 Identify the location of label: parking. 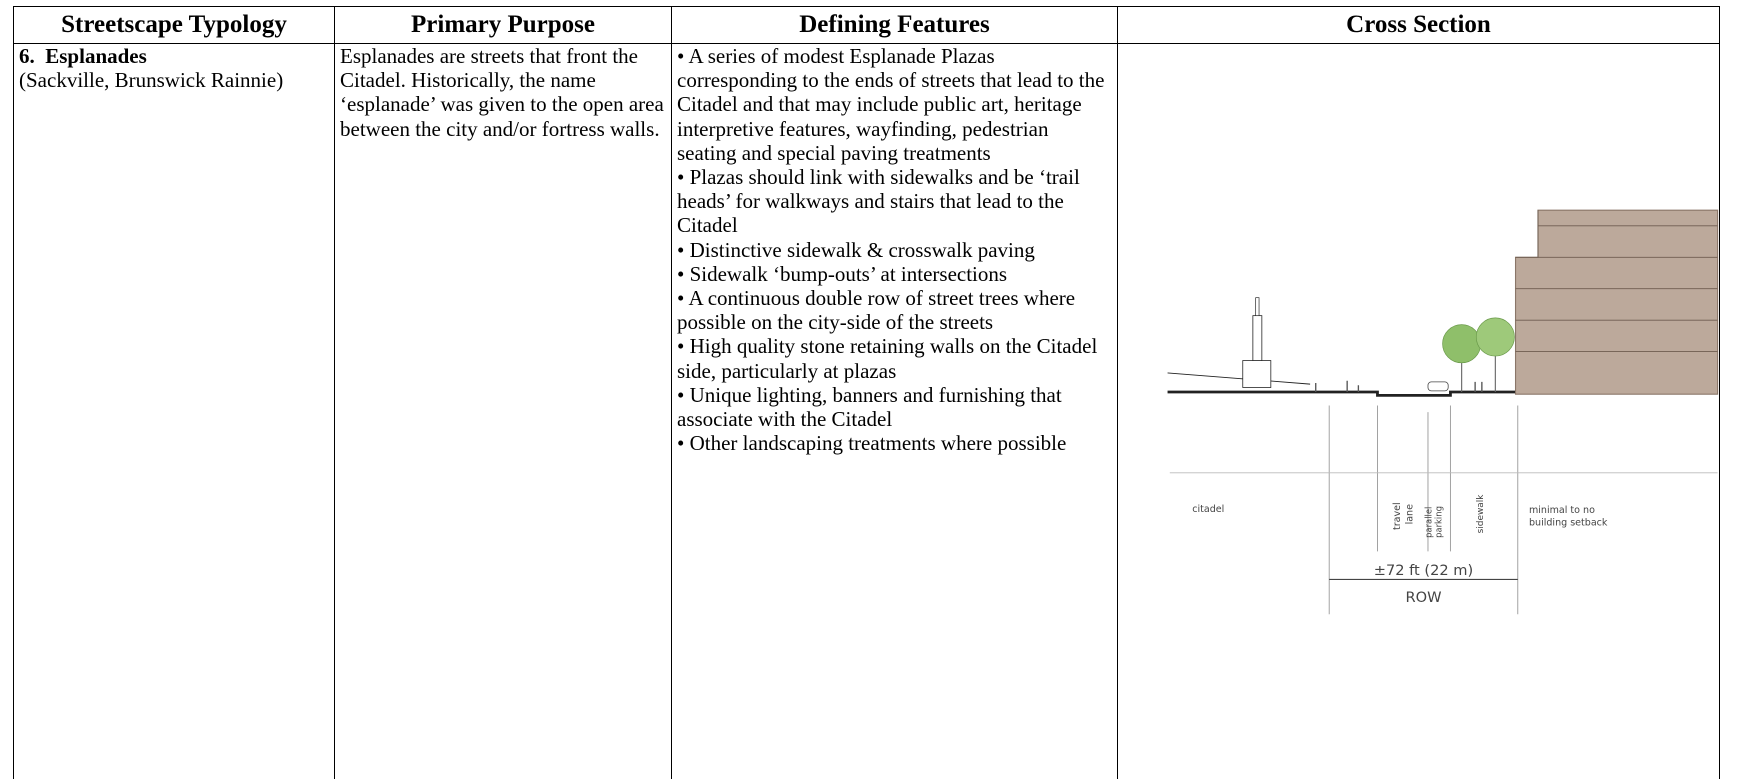
(1438, 522).